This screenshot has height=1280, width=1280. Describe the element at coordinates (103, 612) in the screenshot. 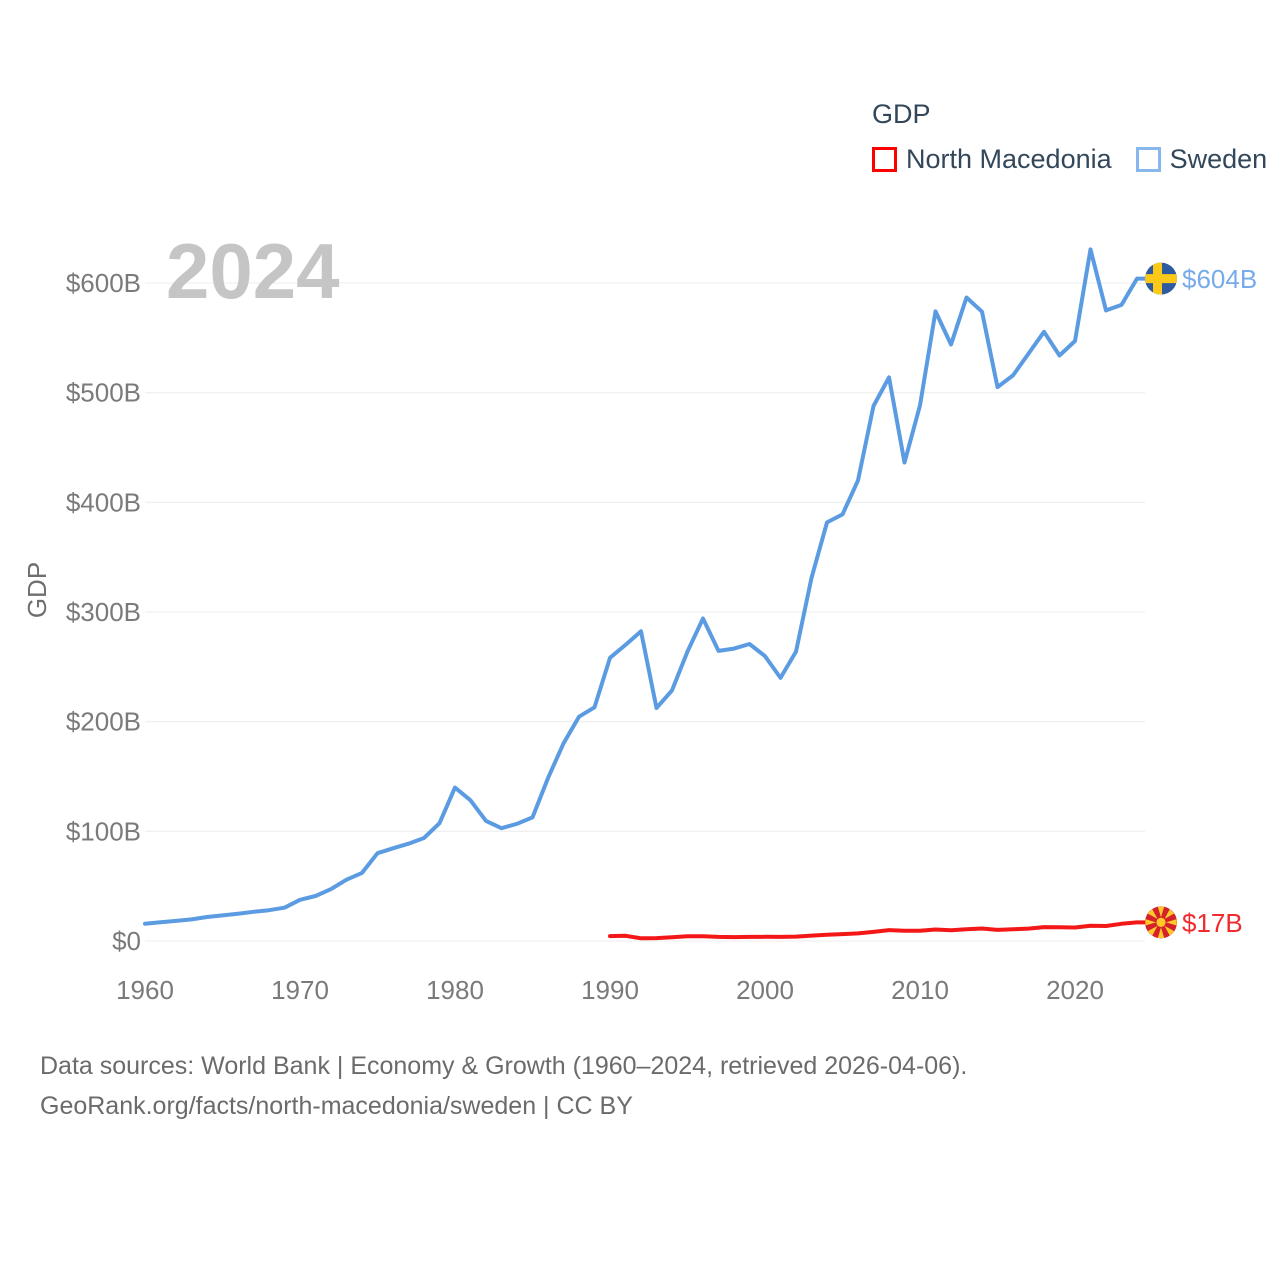

I see `y-tick-label: $300B` at that location.